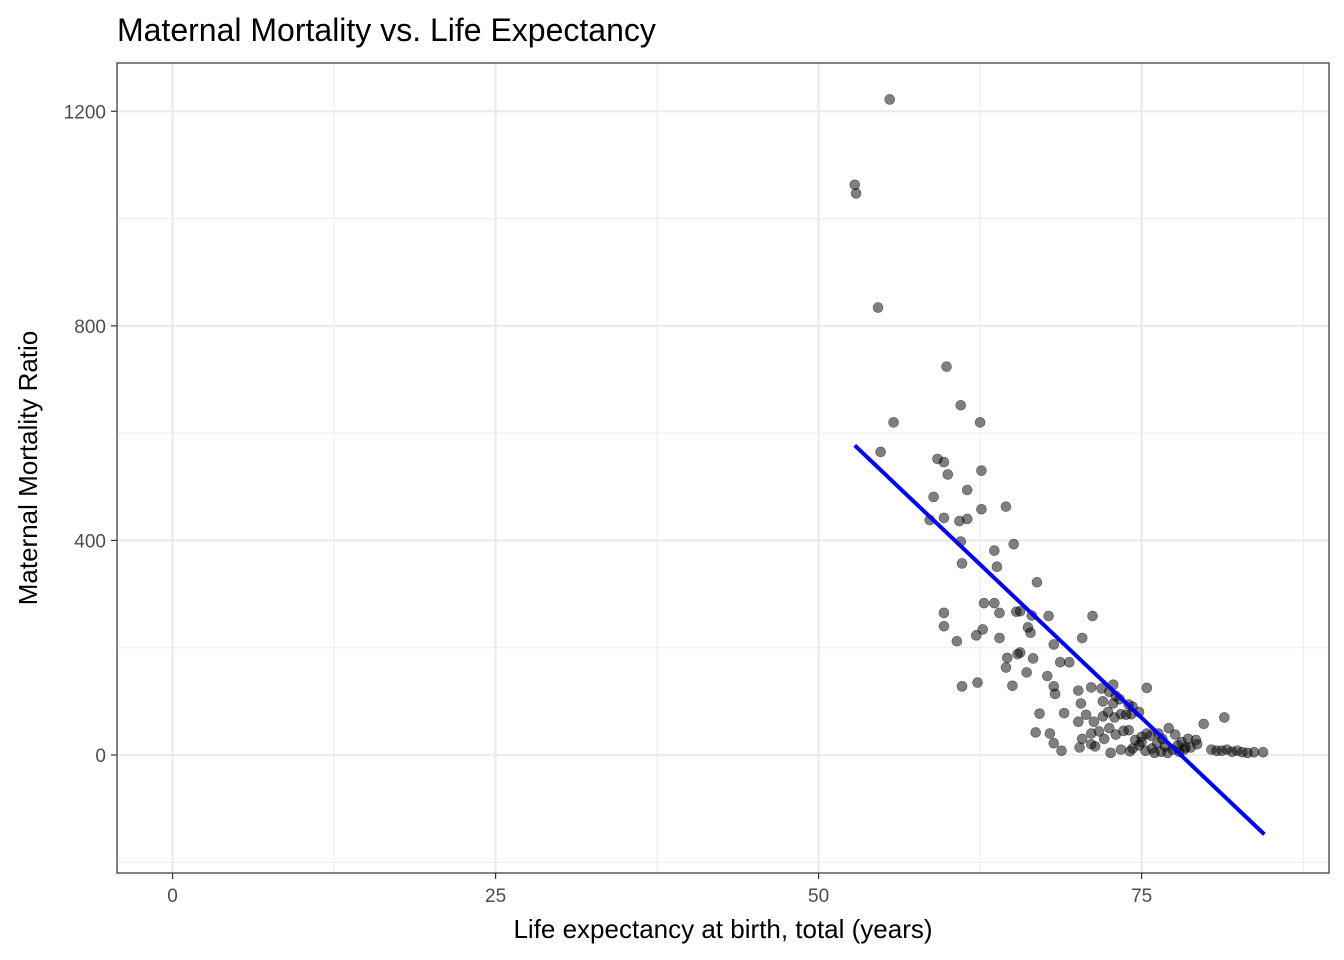  I want to click on y-tick-label: 1200, so click(85, 112).